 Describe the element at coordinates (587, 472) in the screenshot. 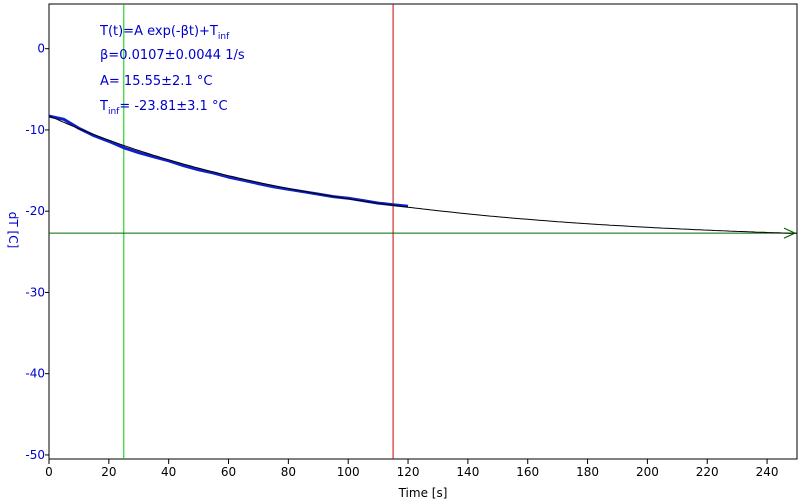

I see `x-tick-label: 180` at that location.